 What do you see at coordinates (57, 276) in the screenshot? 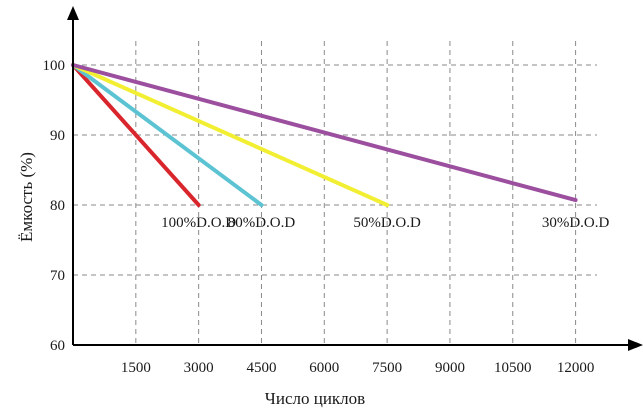
I see `y-tick-label: 70` at bounding box center [57, 276].